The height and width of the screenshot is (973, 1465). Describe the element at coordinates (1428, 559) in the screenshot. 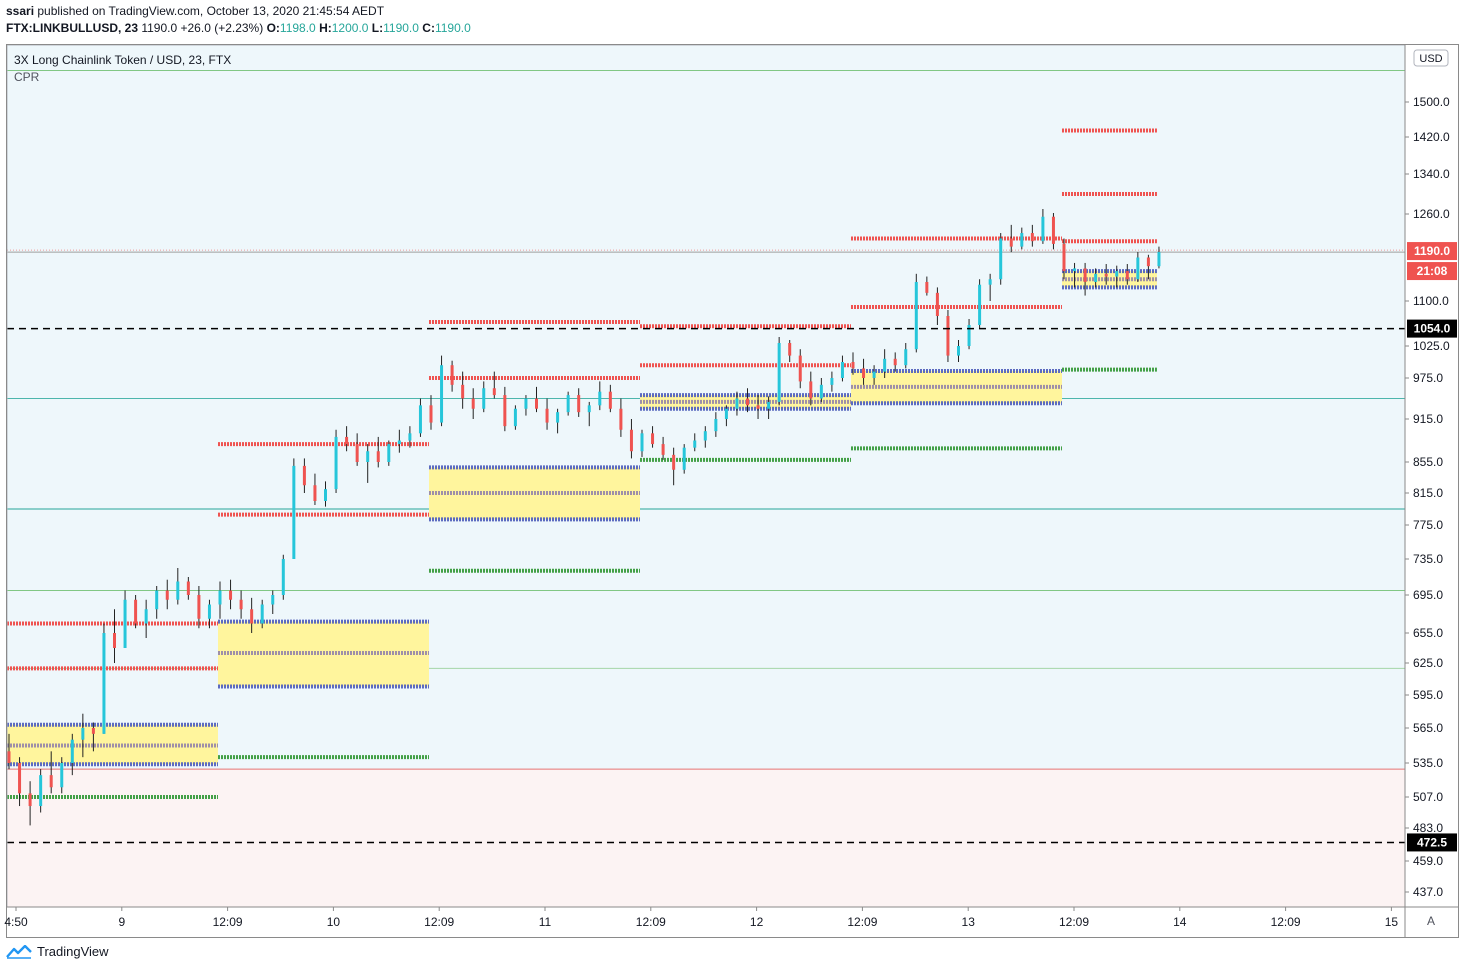

I see `y-tick-label: 735.0` at that location.